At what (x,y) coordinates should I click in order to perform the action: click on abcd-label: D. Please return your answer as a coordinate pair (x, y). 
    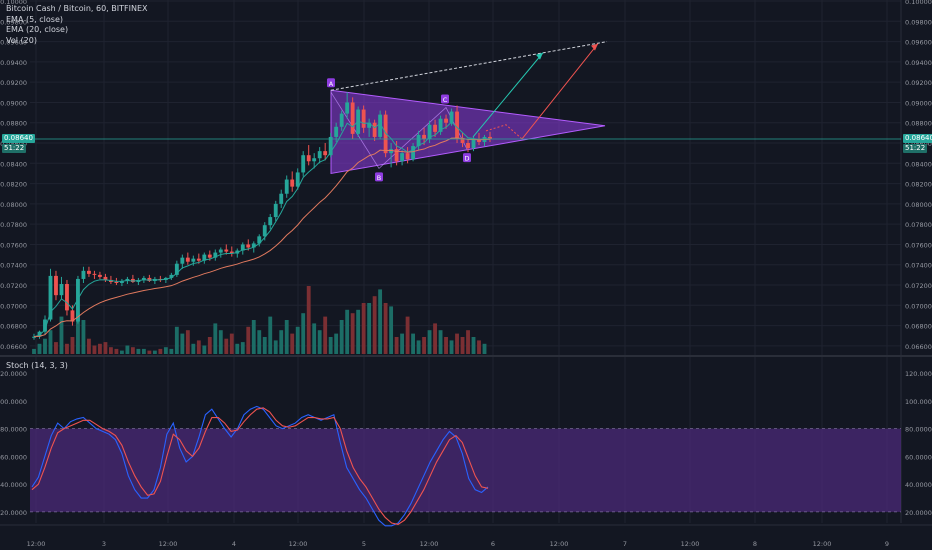
    Looking at the image, I should click on (466, 159).